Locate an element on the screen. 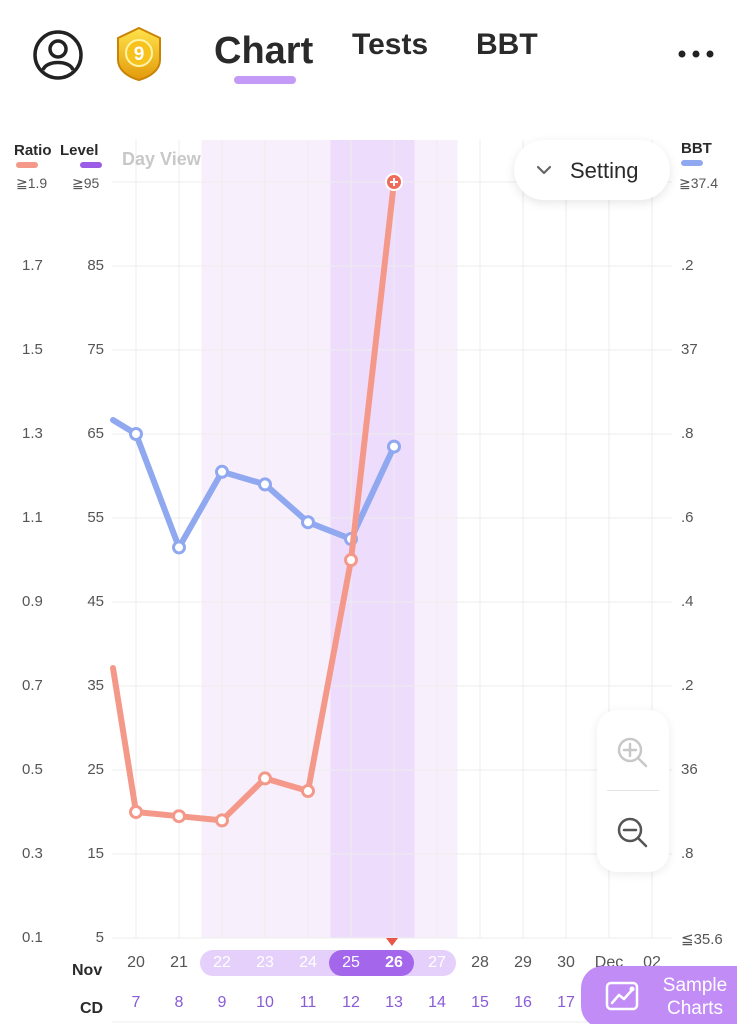 The image size is (737, 1024). level-legend-swatch is located at coordinates (91, 165).